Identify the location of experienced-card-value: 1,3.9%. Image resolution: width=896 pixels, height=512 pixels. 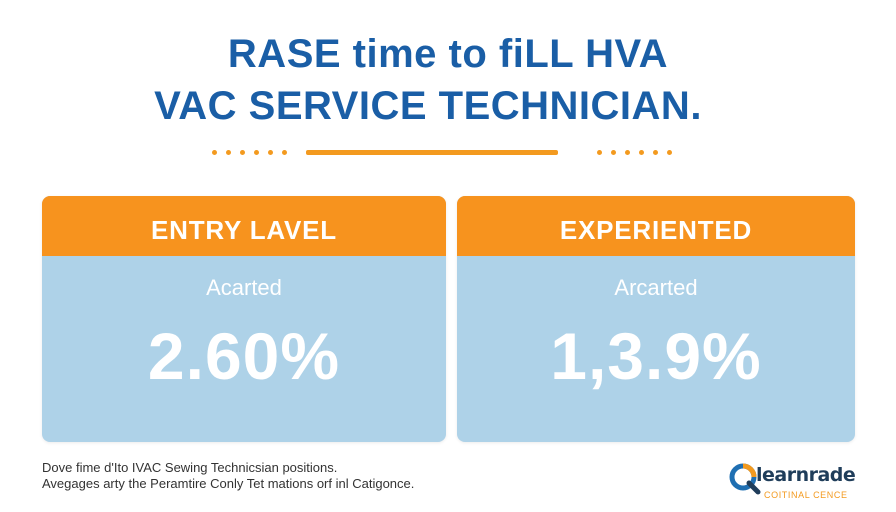
(656, 356).